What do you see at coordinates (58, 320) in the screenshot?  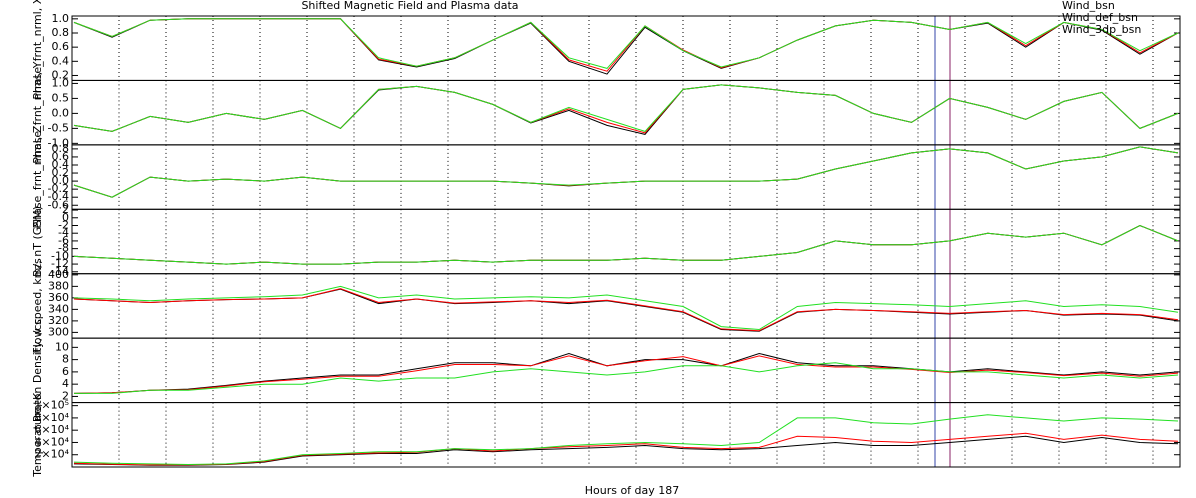 I see `y-tick-label: 320` at bounding box center [58, 320].